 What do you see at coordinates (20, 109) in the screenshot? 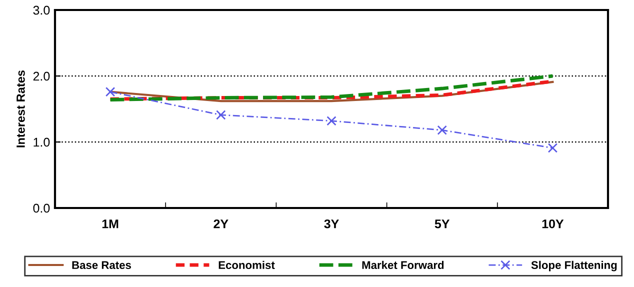
I see `y-axis-title: Interest Rates` at bounding box center [20, 109].